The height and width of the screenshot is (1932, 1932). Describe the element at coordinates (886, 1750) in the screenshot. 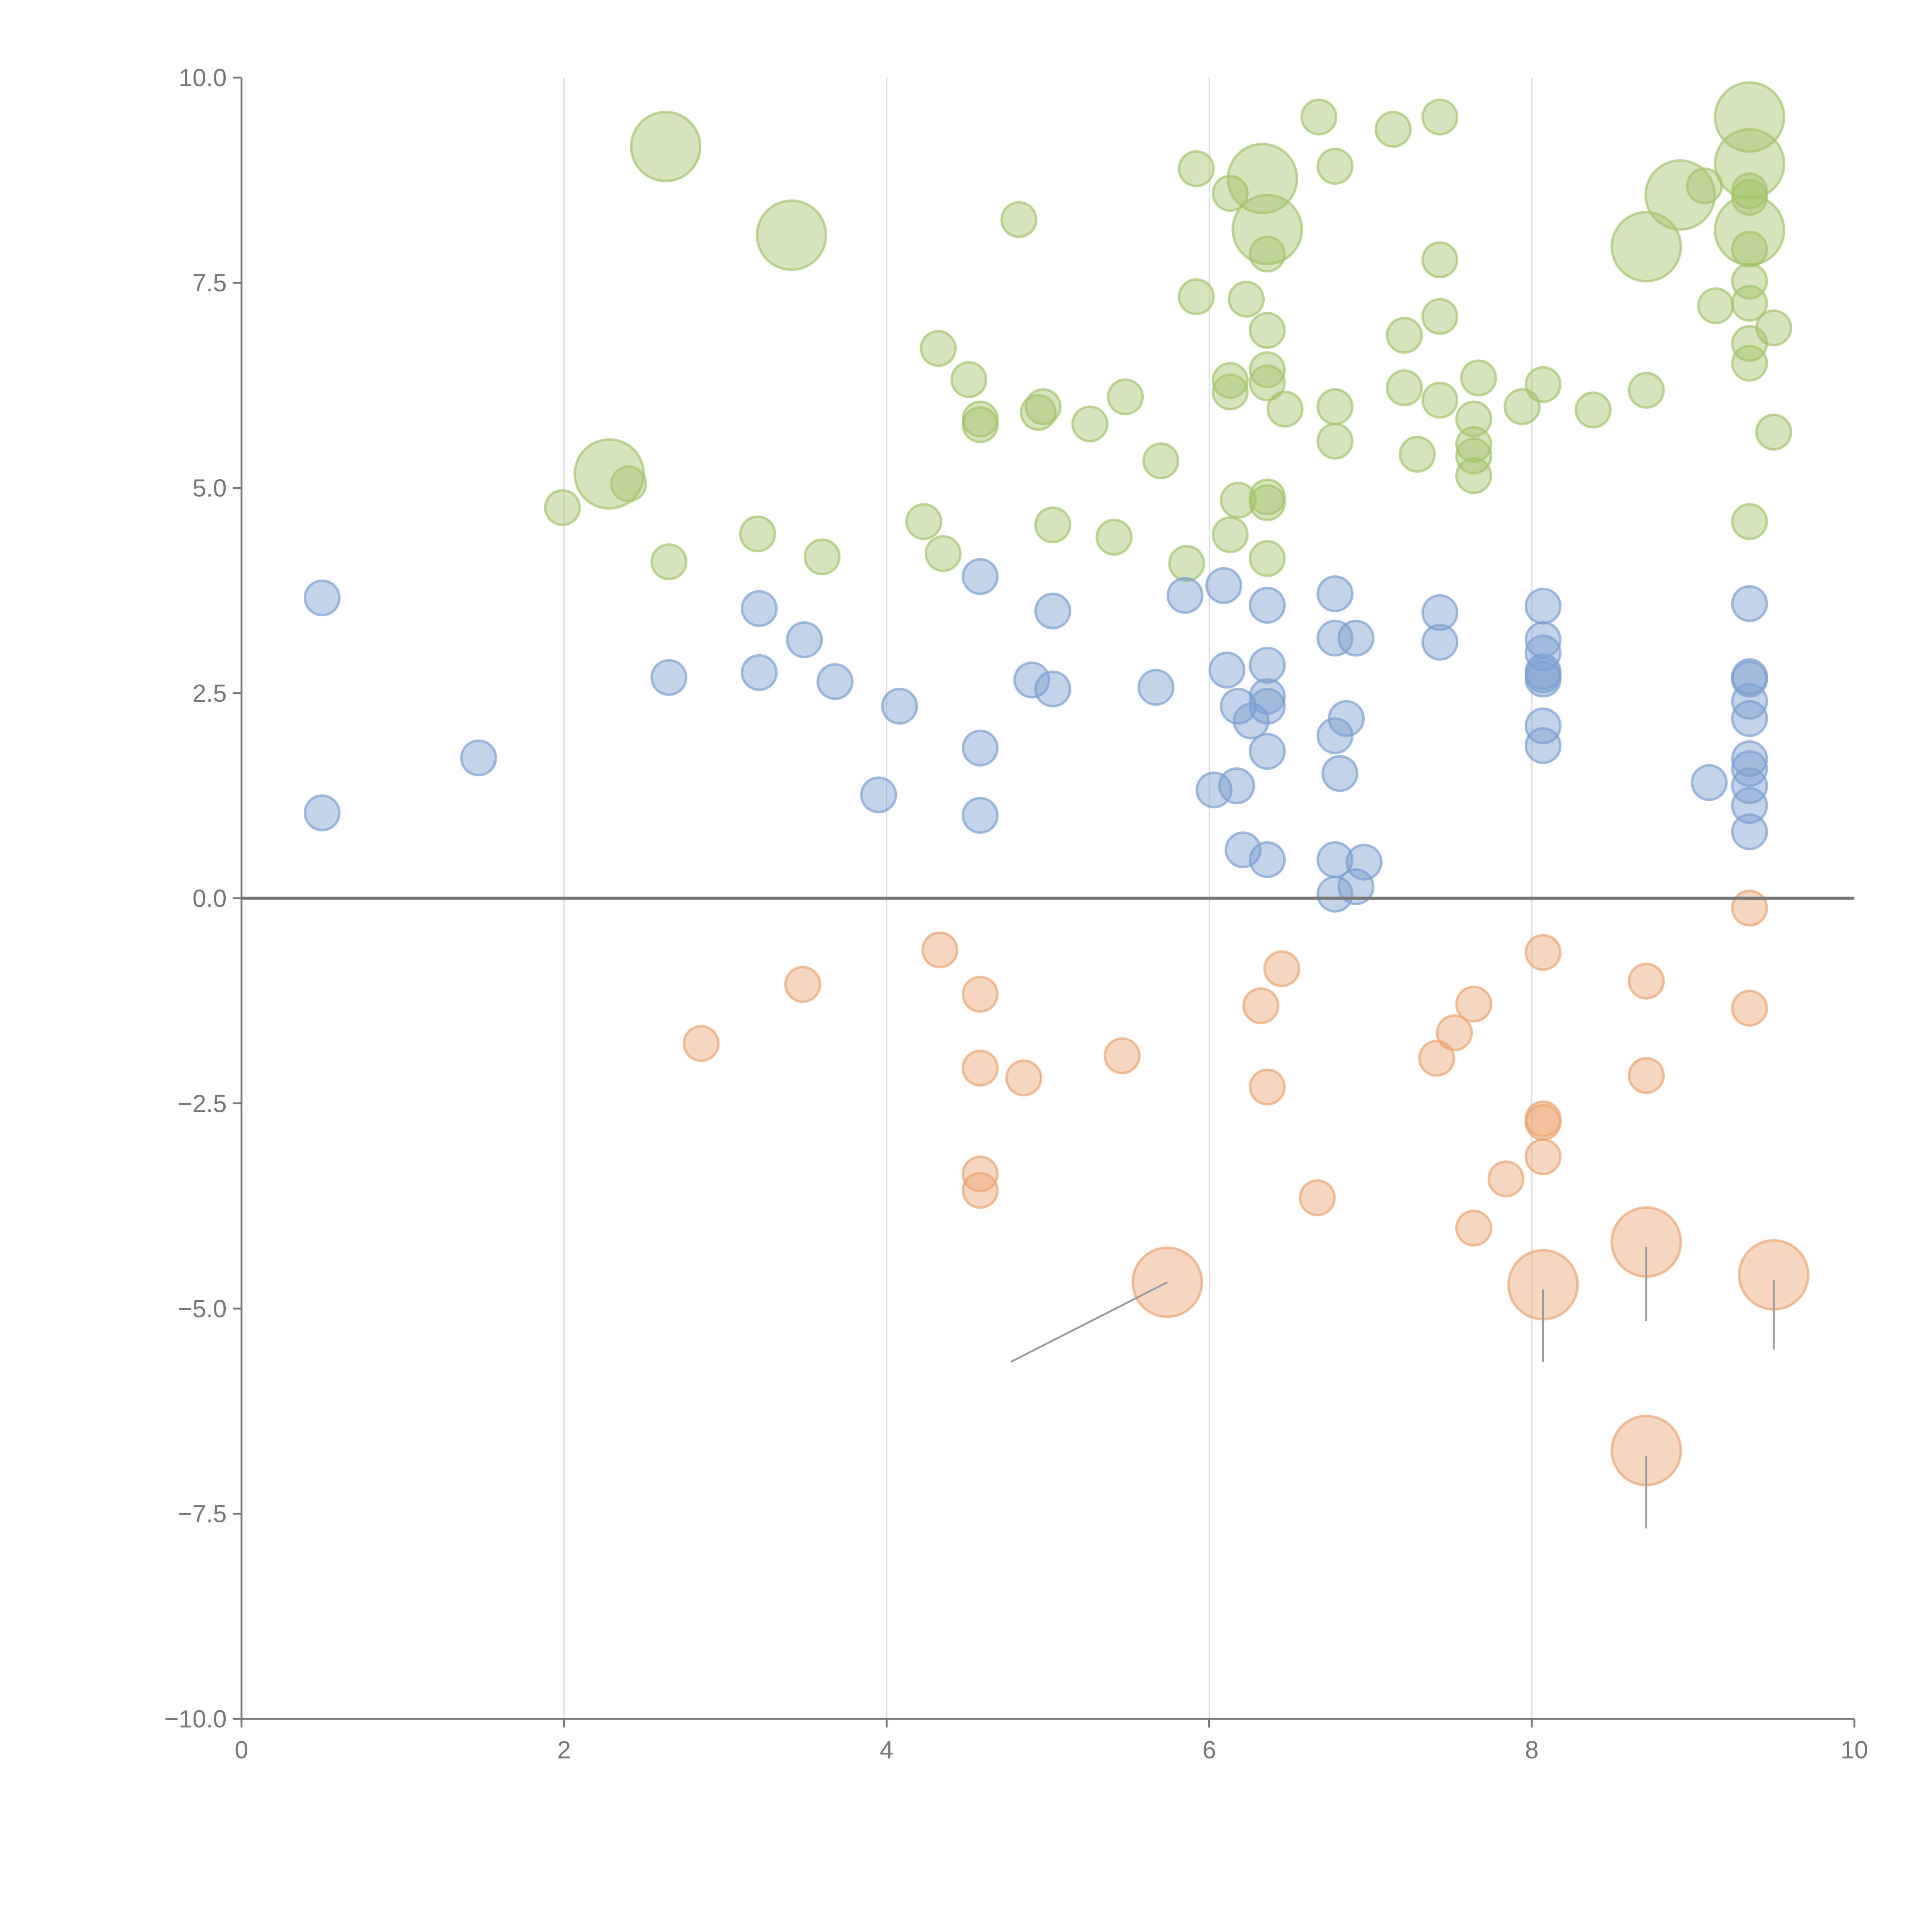

I see `x-tick-label: 4` at that location.